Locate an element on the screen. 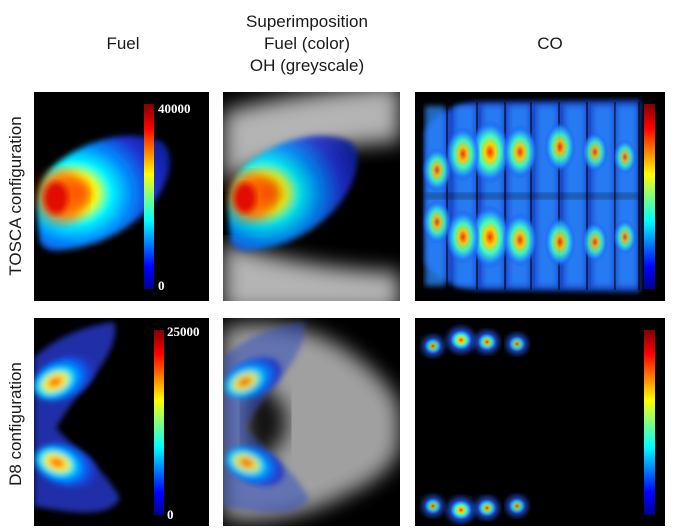 Image resolution: width=692 pixels, height=529 pixels. tosca-co-colorbar is located at coordinates (649, 196).